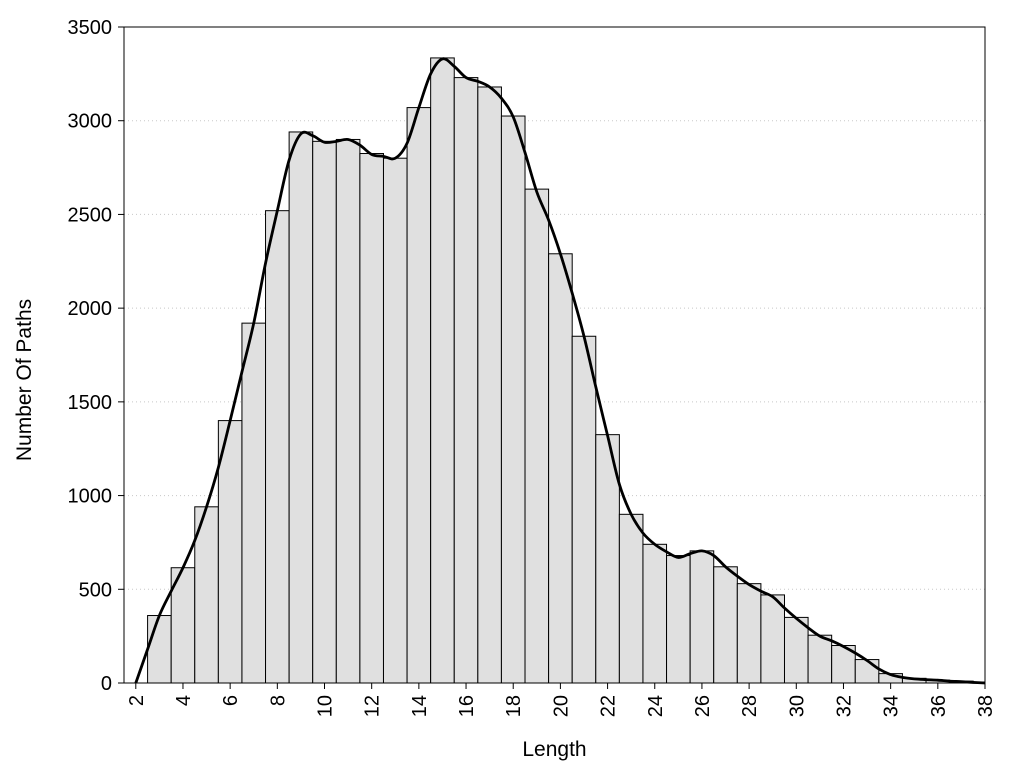 This screenshot has height=768, width=1024. What do you see at coordinates (278, 700) in the screenshot?
I see `x-tick-label: 8` at bounding box center [278, 700].